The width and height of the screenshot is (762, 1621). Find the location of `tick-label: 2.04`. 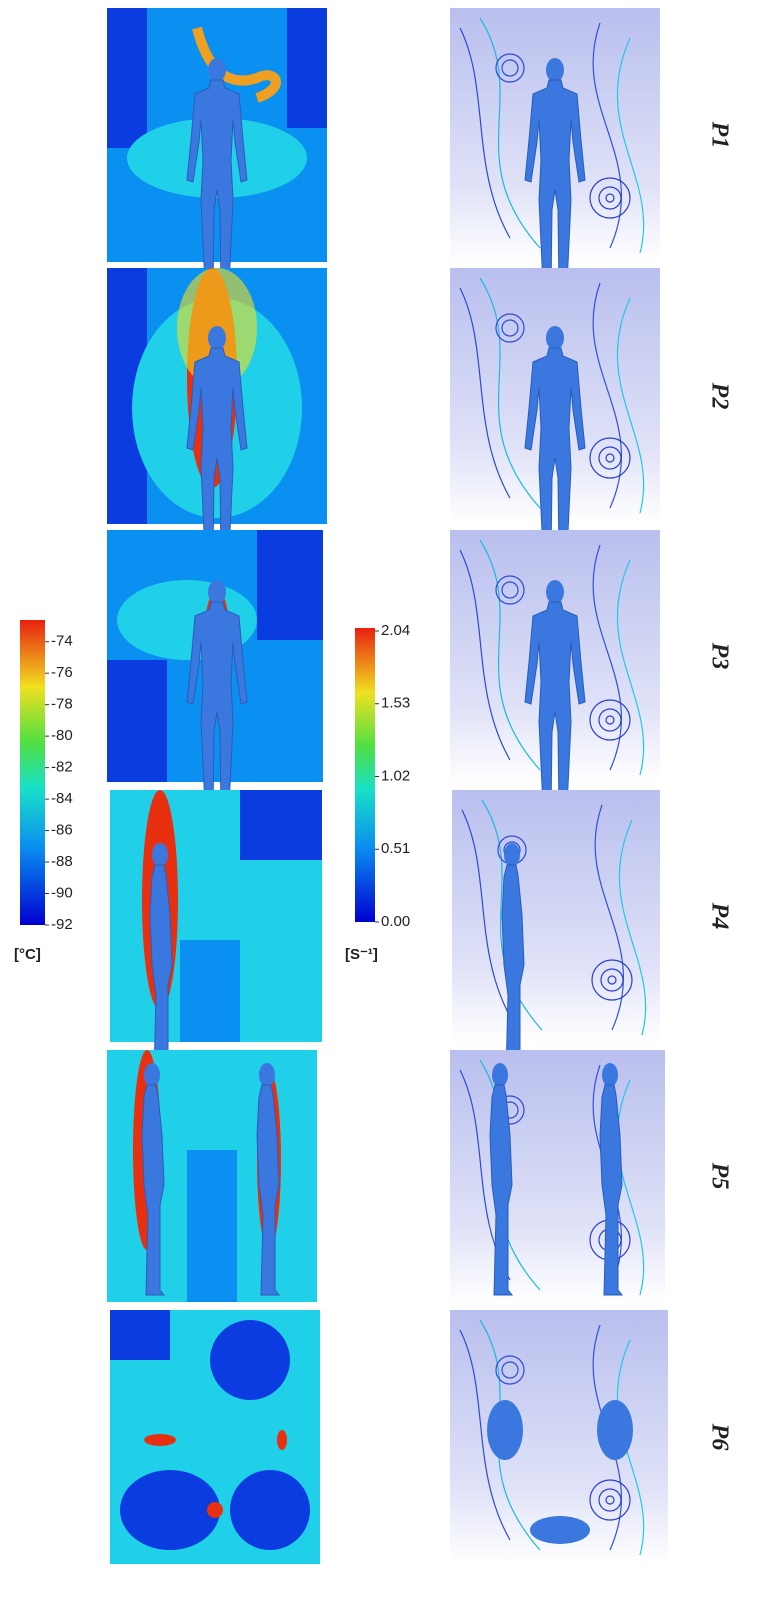

tick-label: 2.04 is located at coordinates (395, 630).